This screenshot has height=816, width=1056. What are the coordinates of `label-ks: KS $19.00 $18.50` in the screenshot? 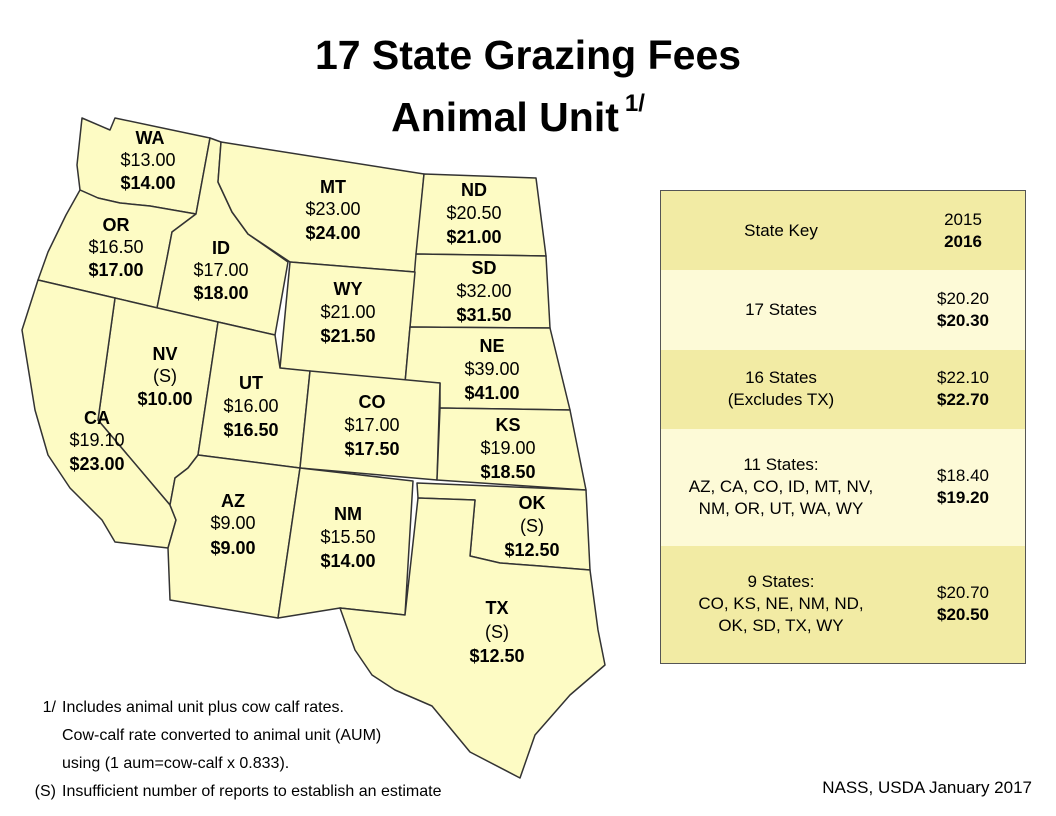 It's located at (507, 448).